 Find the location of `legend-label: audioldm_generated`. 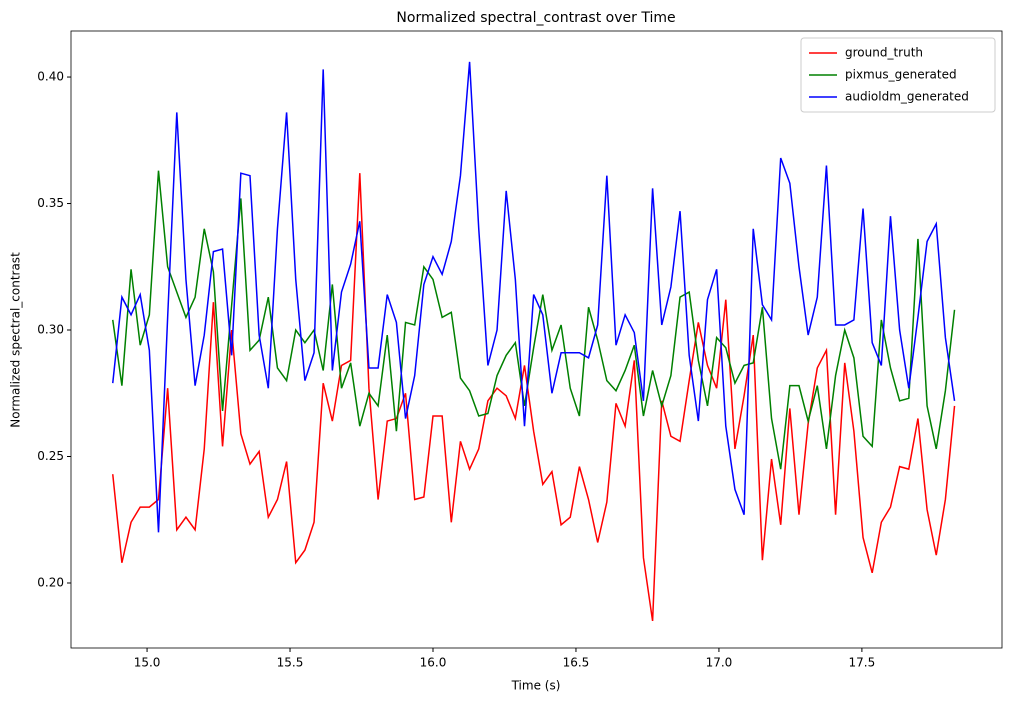

legend-label: audioldm_generated is located at coordinates (907, 97).